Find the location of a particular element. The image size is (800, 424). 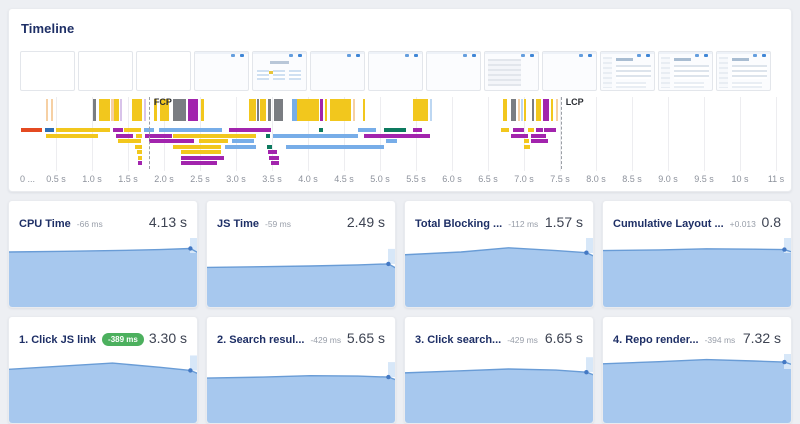

metric-card-header: 2. Search resul... -429 ms 5.65 s is located at coordinates (301, 338).